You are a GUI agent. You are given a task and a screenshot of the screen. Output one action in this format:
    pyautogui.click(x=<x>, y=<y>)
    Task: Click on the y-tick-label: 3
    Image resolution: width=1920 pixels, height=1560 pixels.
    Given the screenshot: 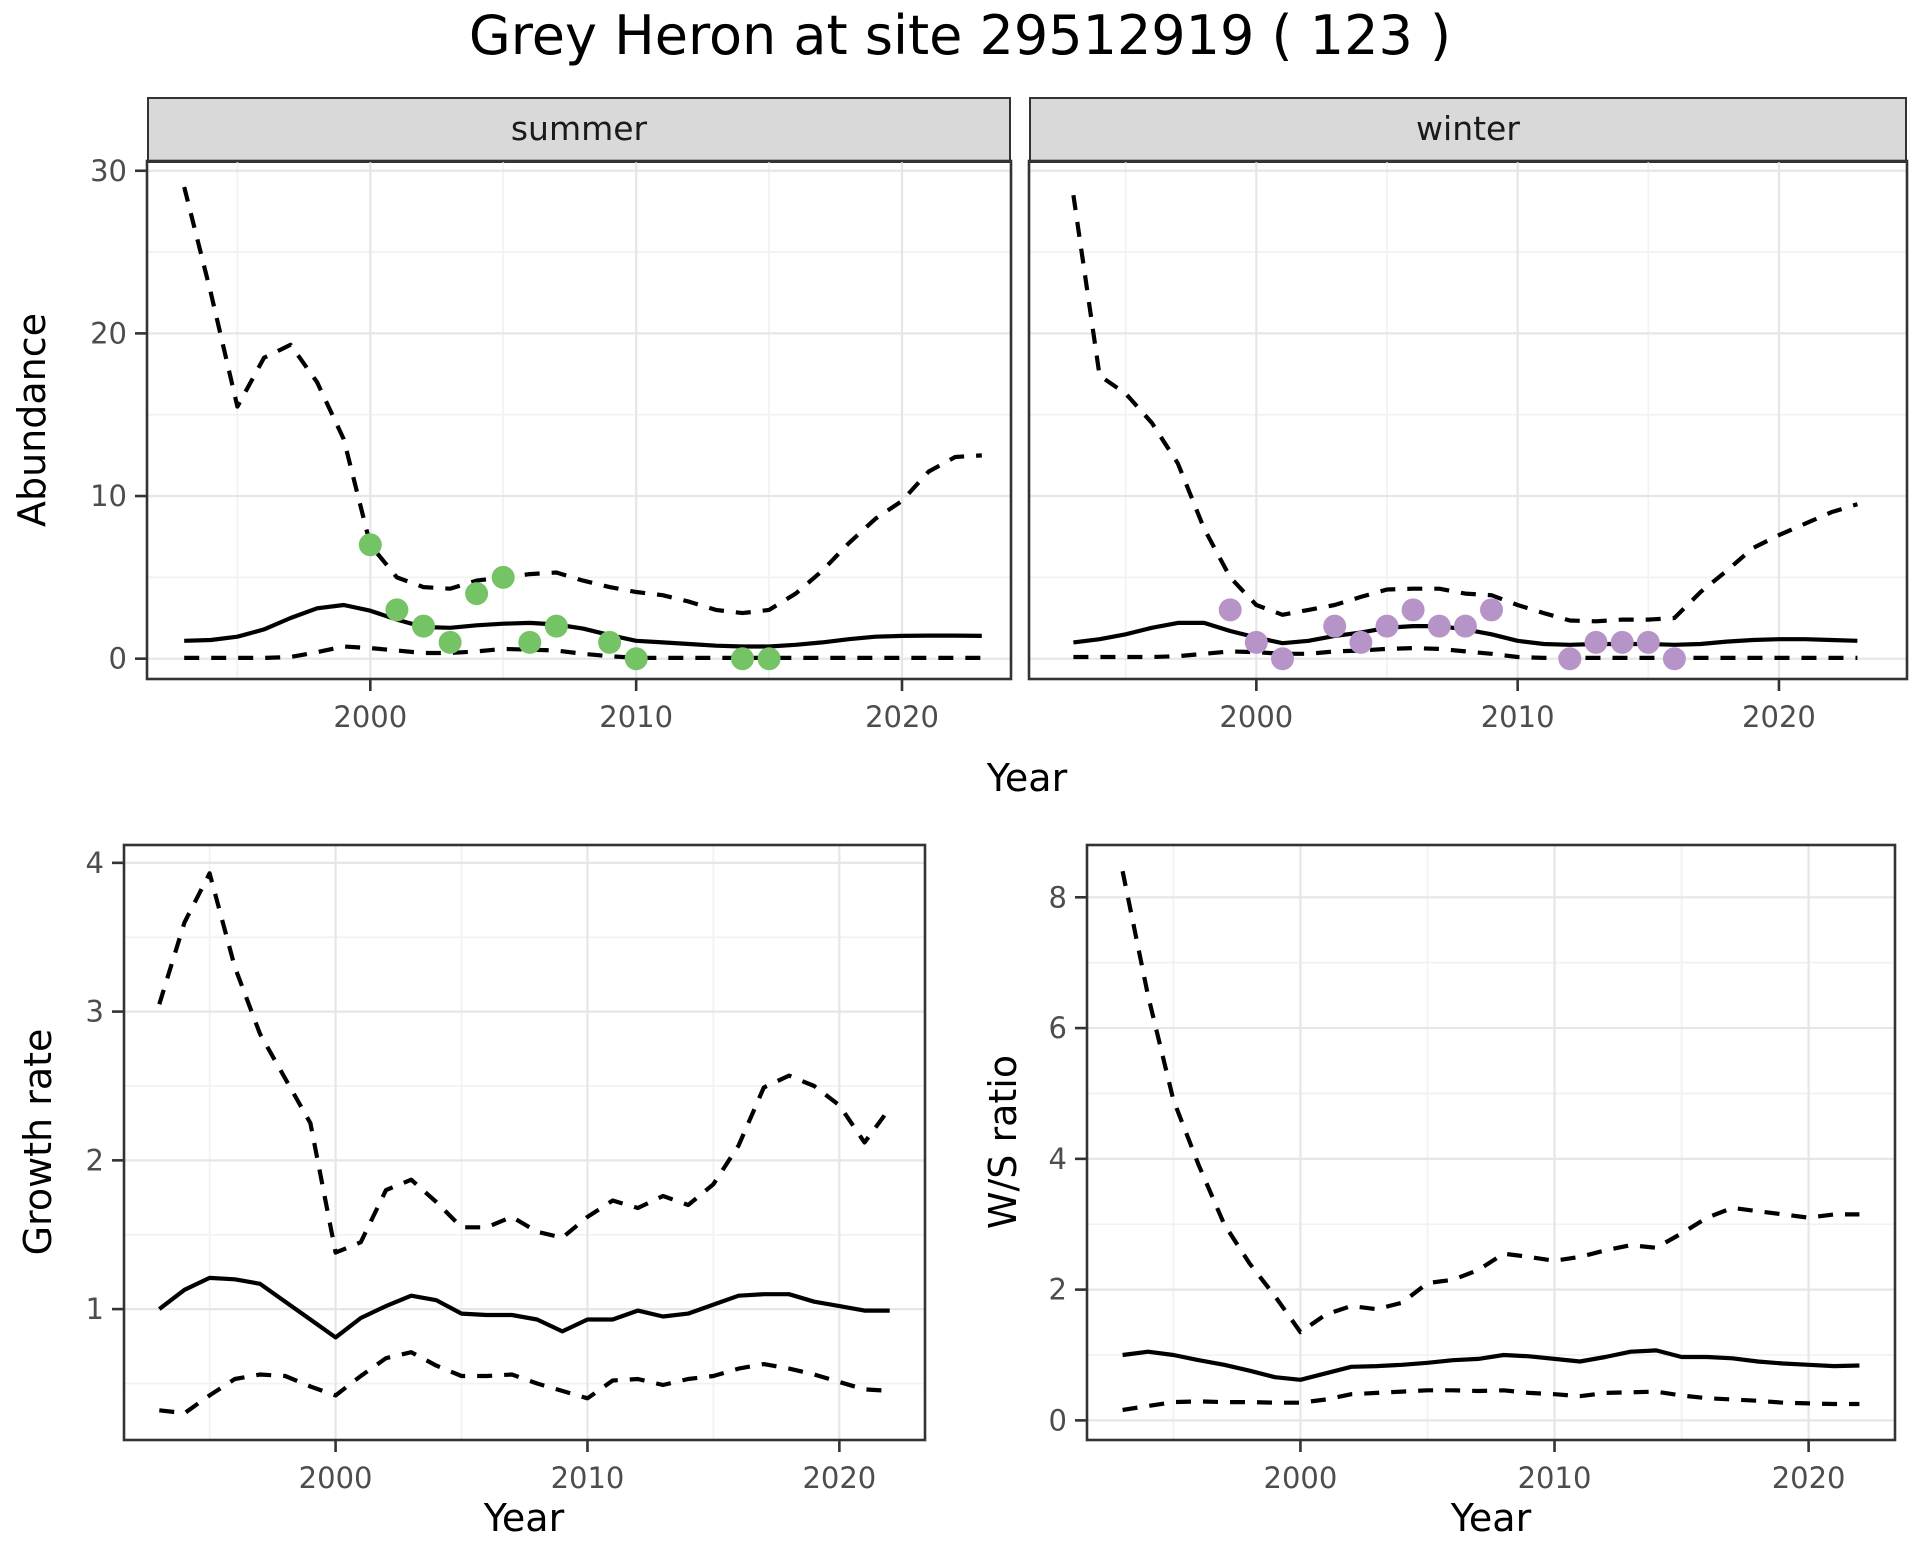 What is the action you would take?
    pyautogui.click(x=95, y=1012)
    